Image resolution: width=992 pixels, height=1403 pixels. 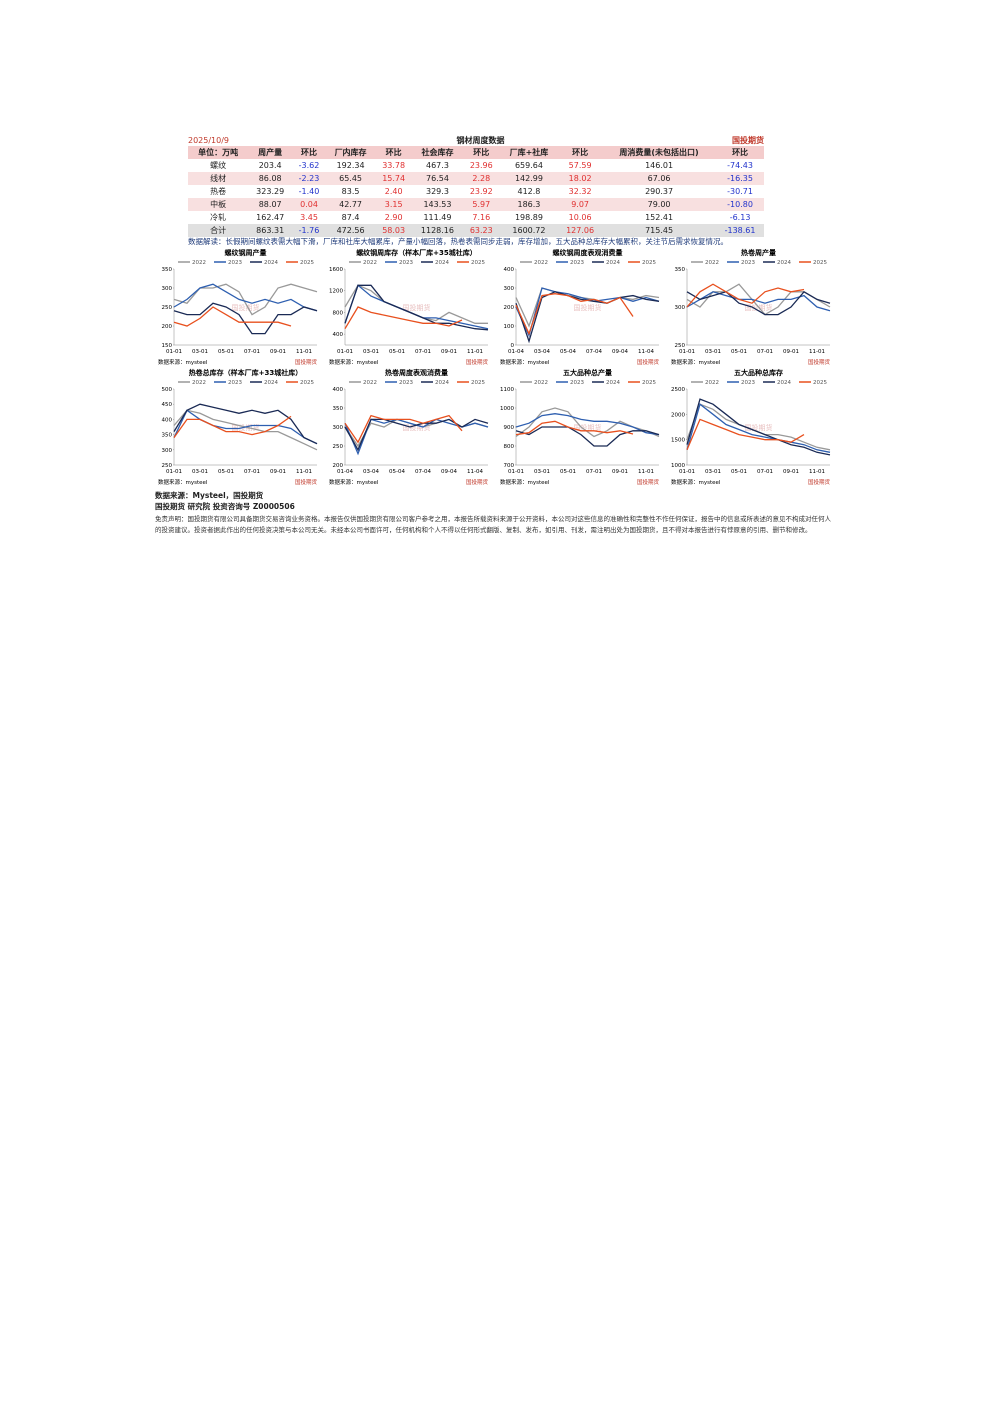 What do you see at coordinates (765, 472) in the screenshot?
I see `x-tick-label: 07-01` at bounding box center [765, 472].